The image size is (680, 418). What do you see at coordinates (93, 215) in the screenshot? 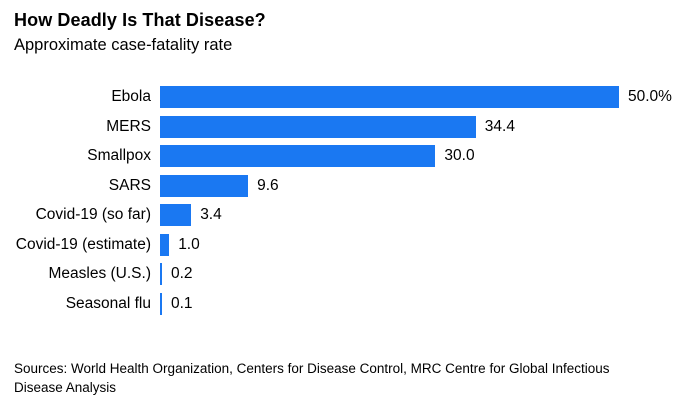
I see `category-label: Covid-19 (so far)` at bounding box center [93, 215].